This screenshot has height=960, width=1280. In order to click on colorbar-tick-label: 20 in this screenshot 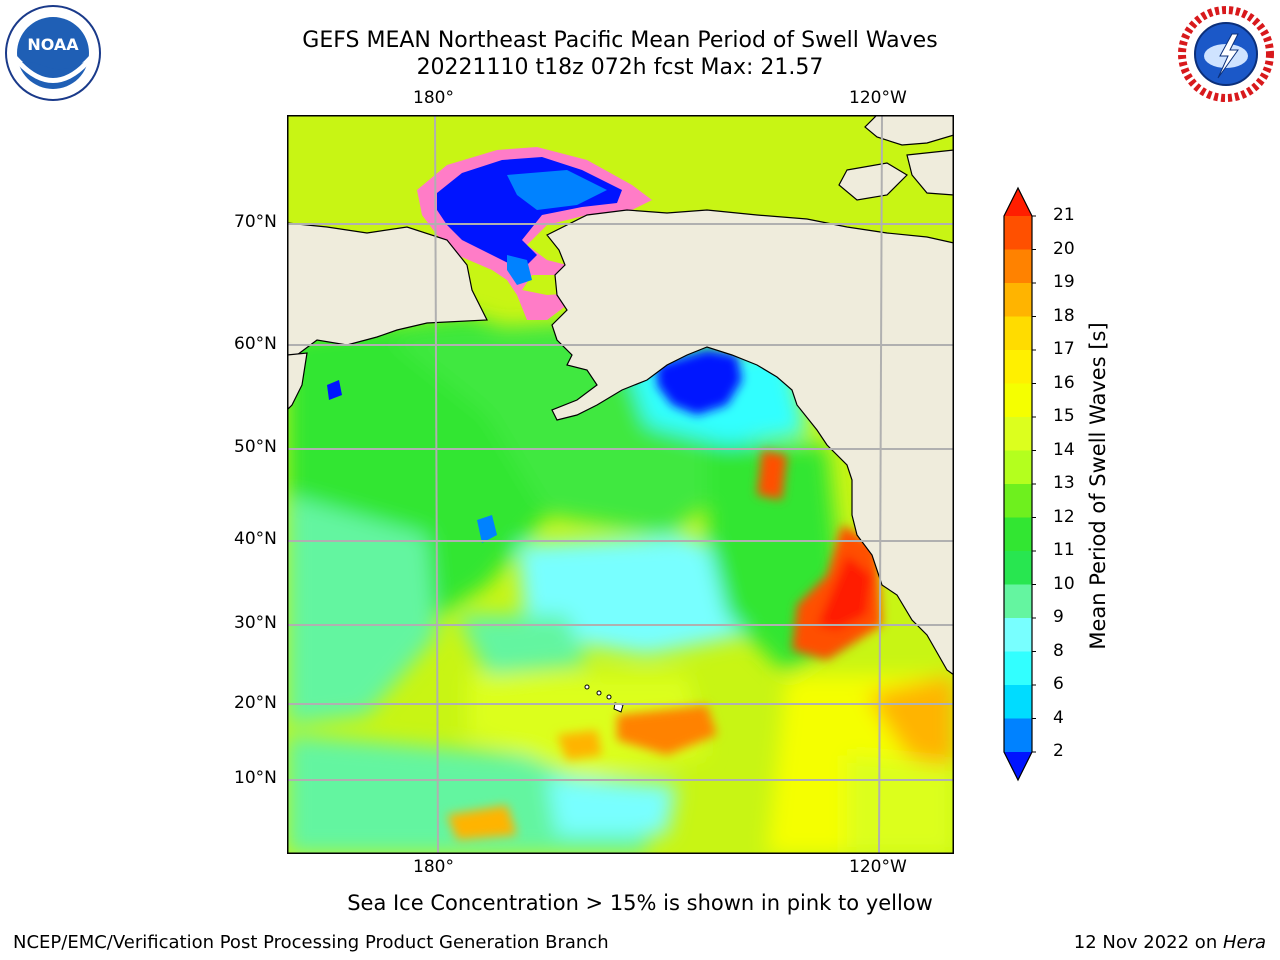, I will do `click(1064, 248)`.